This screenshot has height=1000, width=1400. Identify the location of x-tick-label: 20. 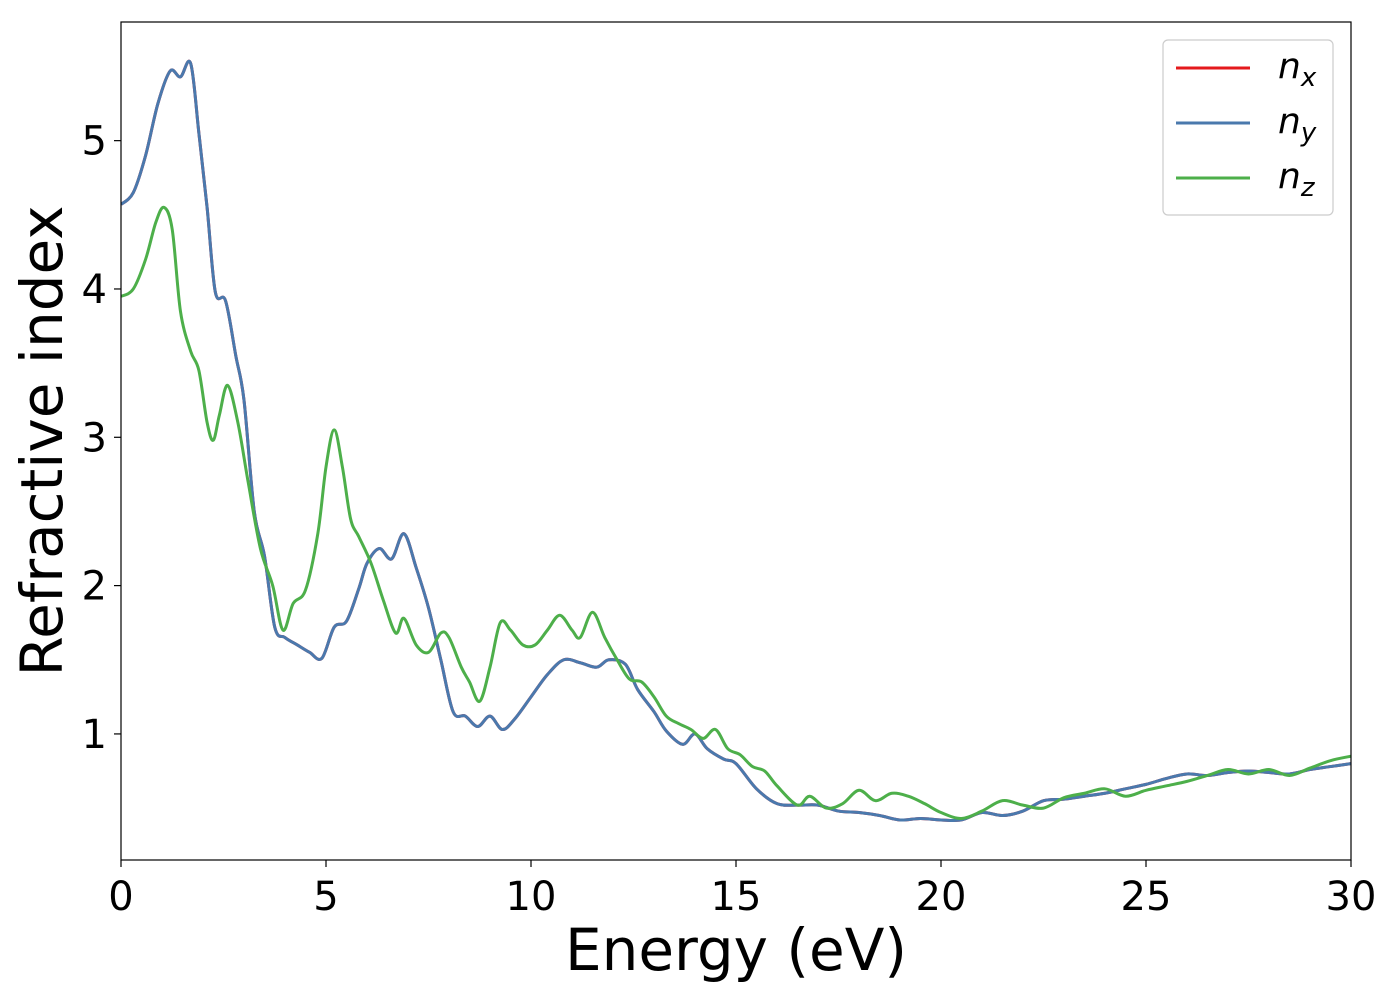
(941, 897).